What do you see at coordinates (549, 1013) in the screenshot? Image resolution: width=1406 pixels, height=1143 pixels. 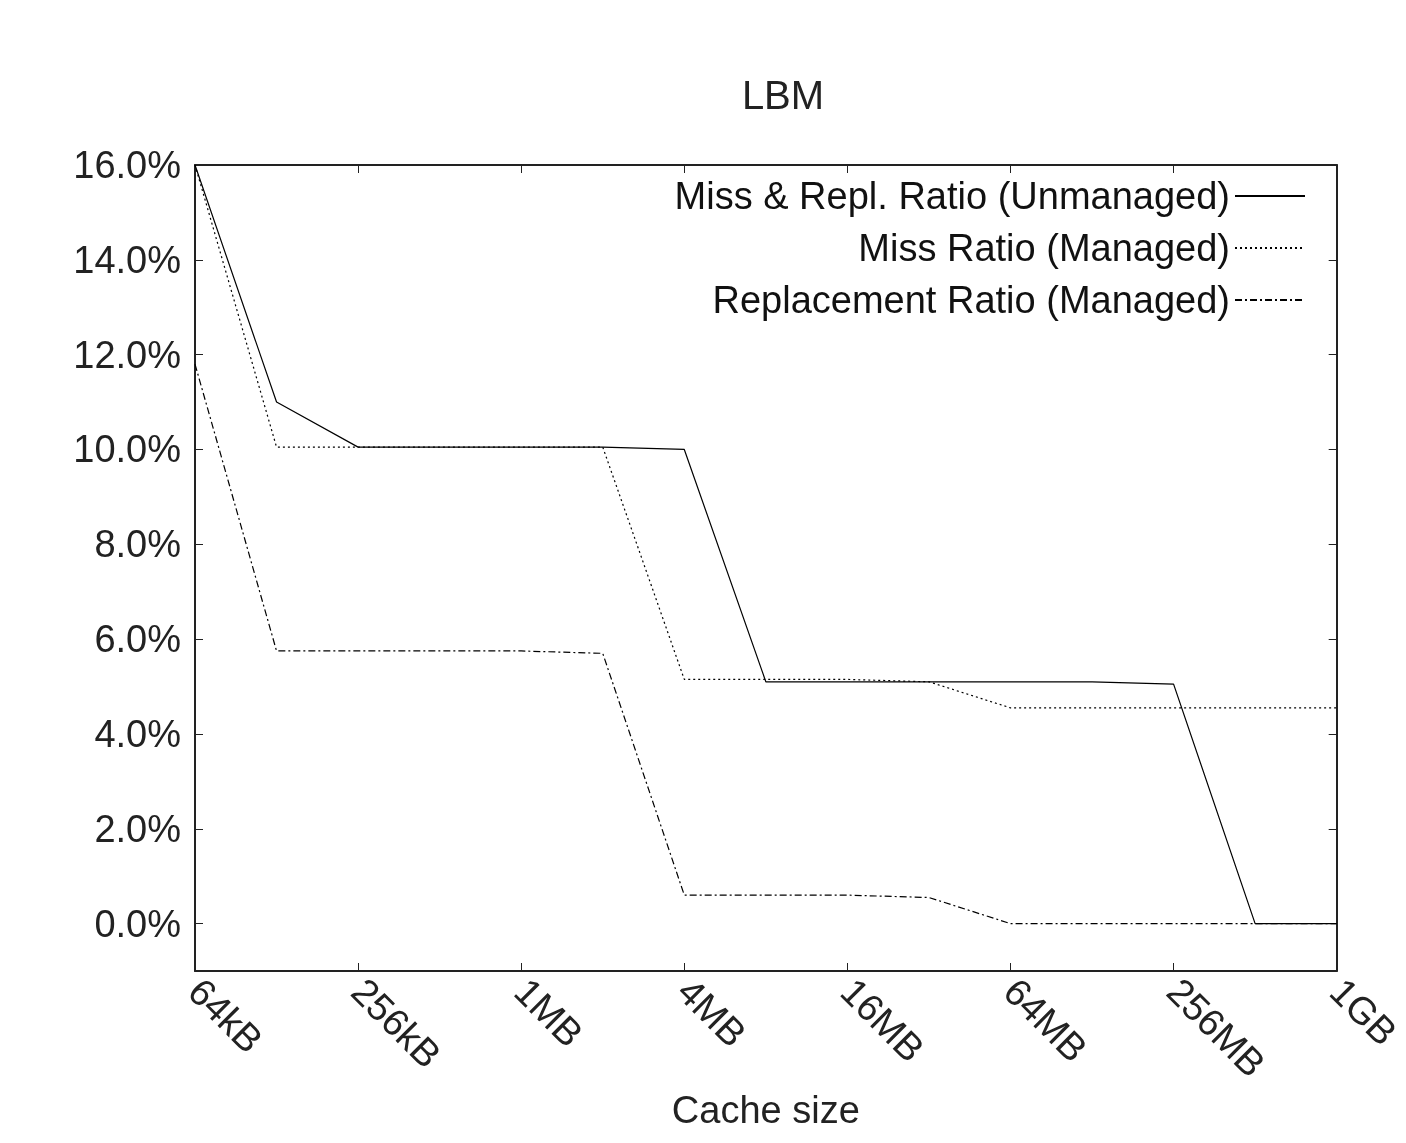 I see `x-tick-label: 1MB` at bounding box center [549, 1013].